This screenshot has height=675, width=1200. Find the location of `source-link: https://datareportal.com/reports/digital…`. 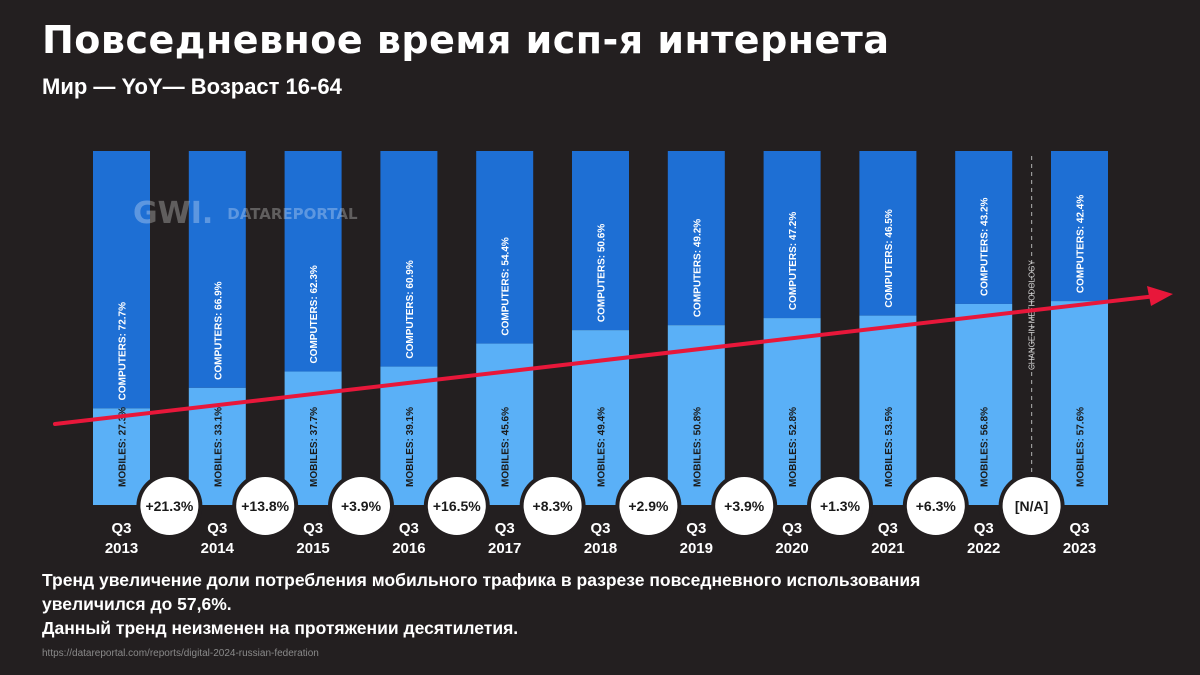

source-link: https://datareportal.com/reports/digital… is located at coordinates (180, 653).